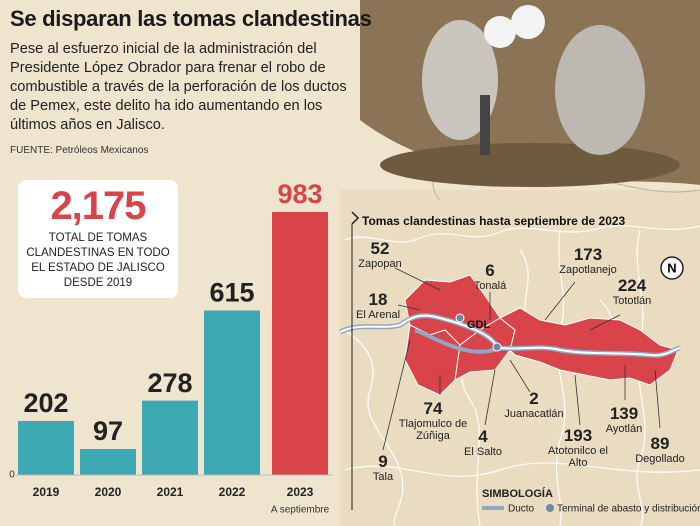 This screenshot has width=700, height=526. What do you see at coordinates (479, 325) in the screenshot?
I see `city-label: GDL` at bounding box center [479, 325].